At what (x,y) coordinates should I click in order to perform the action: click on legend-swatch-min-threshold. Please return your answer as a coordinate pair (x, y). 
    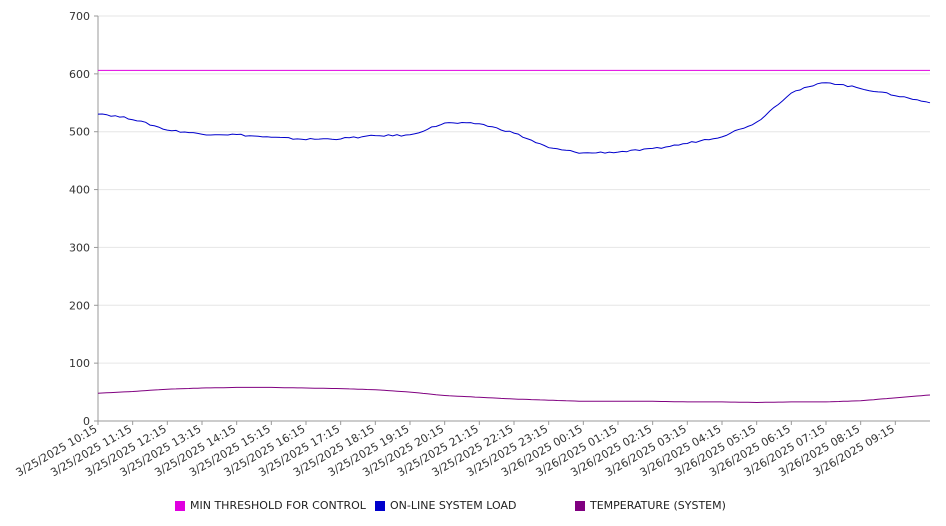
    Looking at the image, I should click on (180, 505).